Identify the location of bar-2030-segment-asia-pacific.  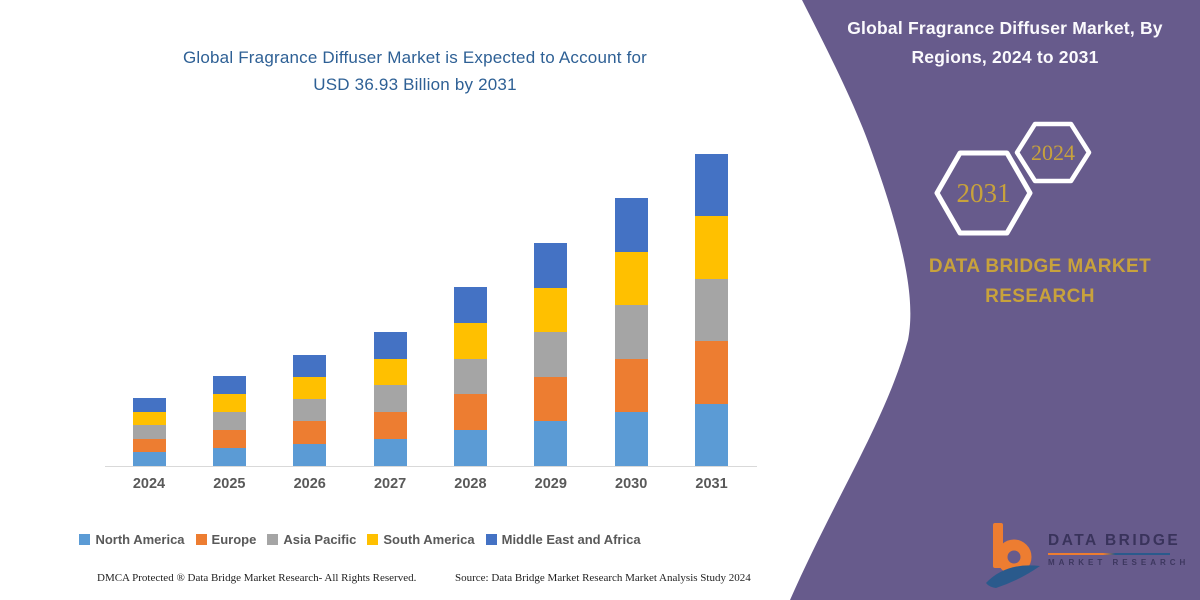
(631, 332).